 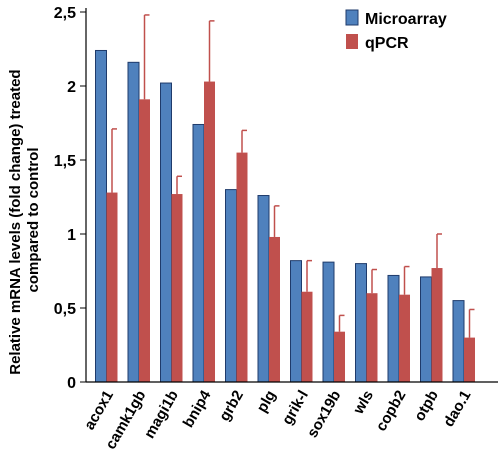 I want to click on bar-microarray-otpb, so click(x=426, y=329).